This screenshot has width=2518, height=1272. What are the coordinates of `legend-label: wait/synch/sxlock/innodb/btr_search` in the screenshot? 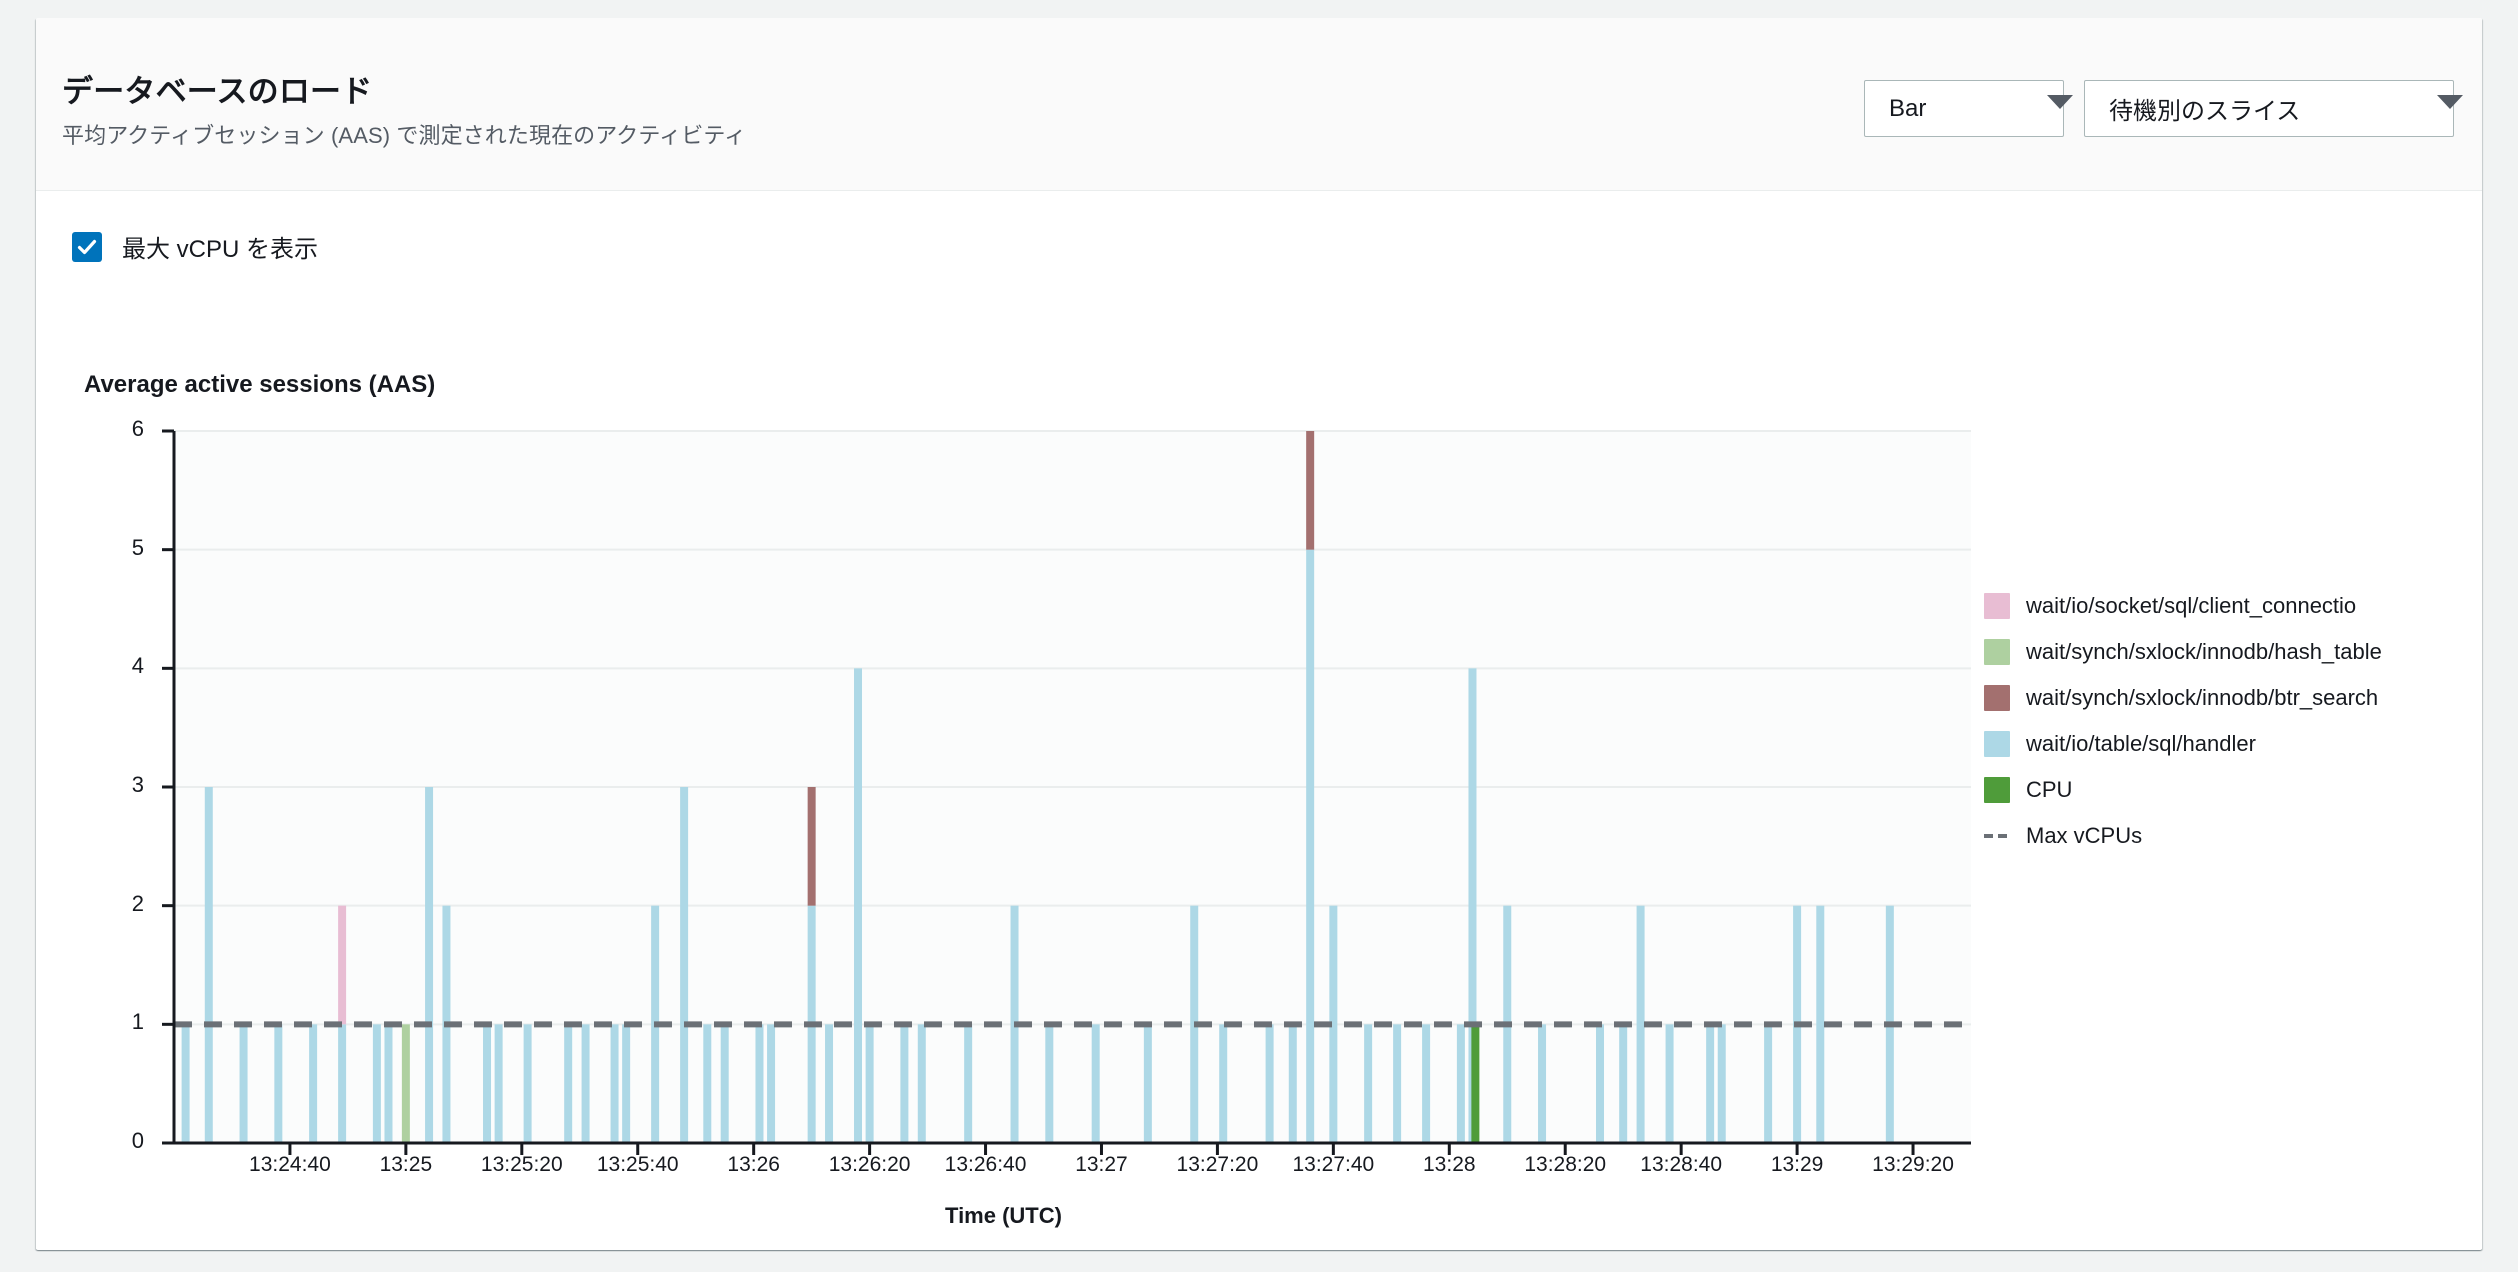 It's located at (2202, 697).